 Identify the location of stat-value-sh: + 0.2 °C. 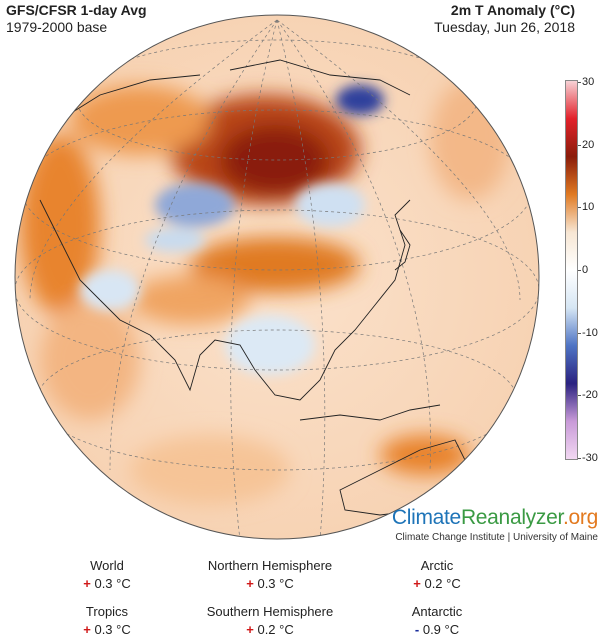
(270, 629).